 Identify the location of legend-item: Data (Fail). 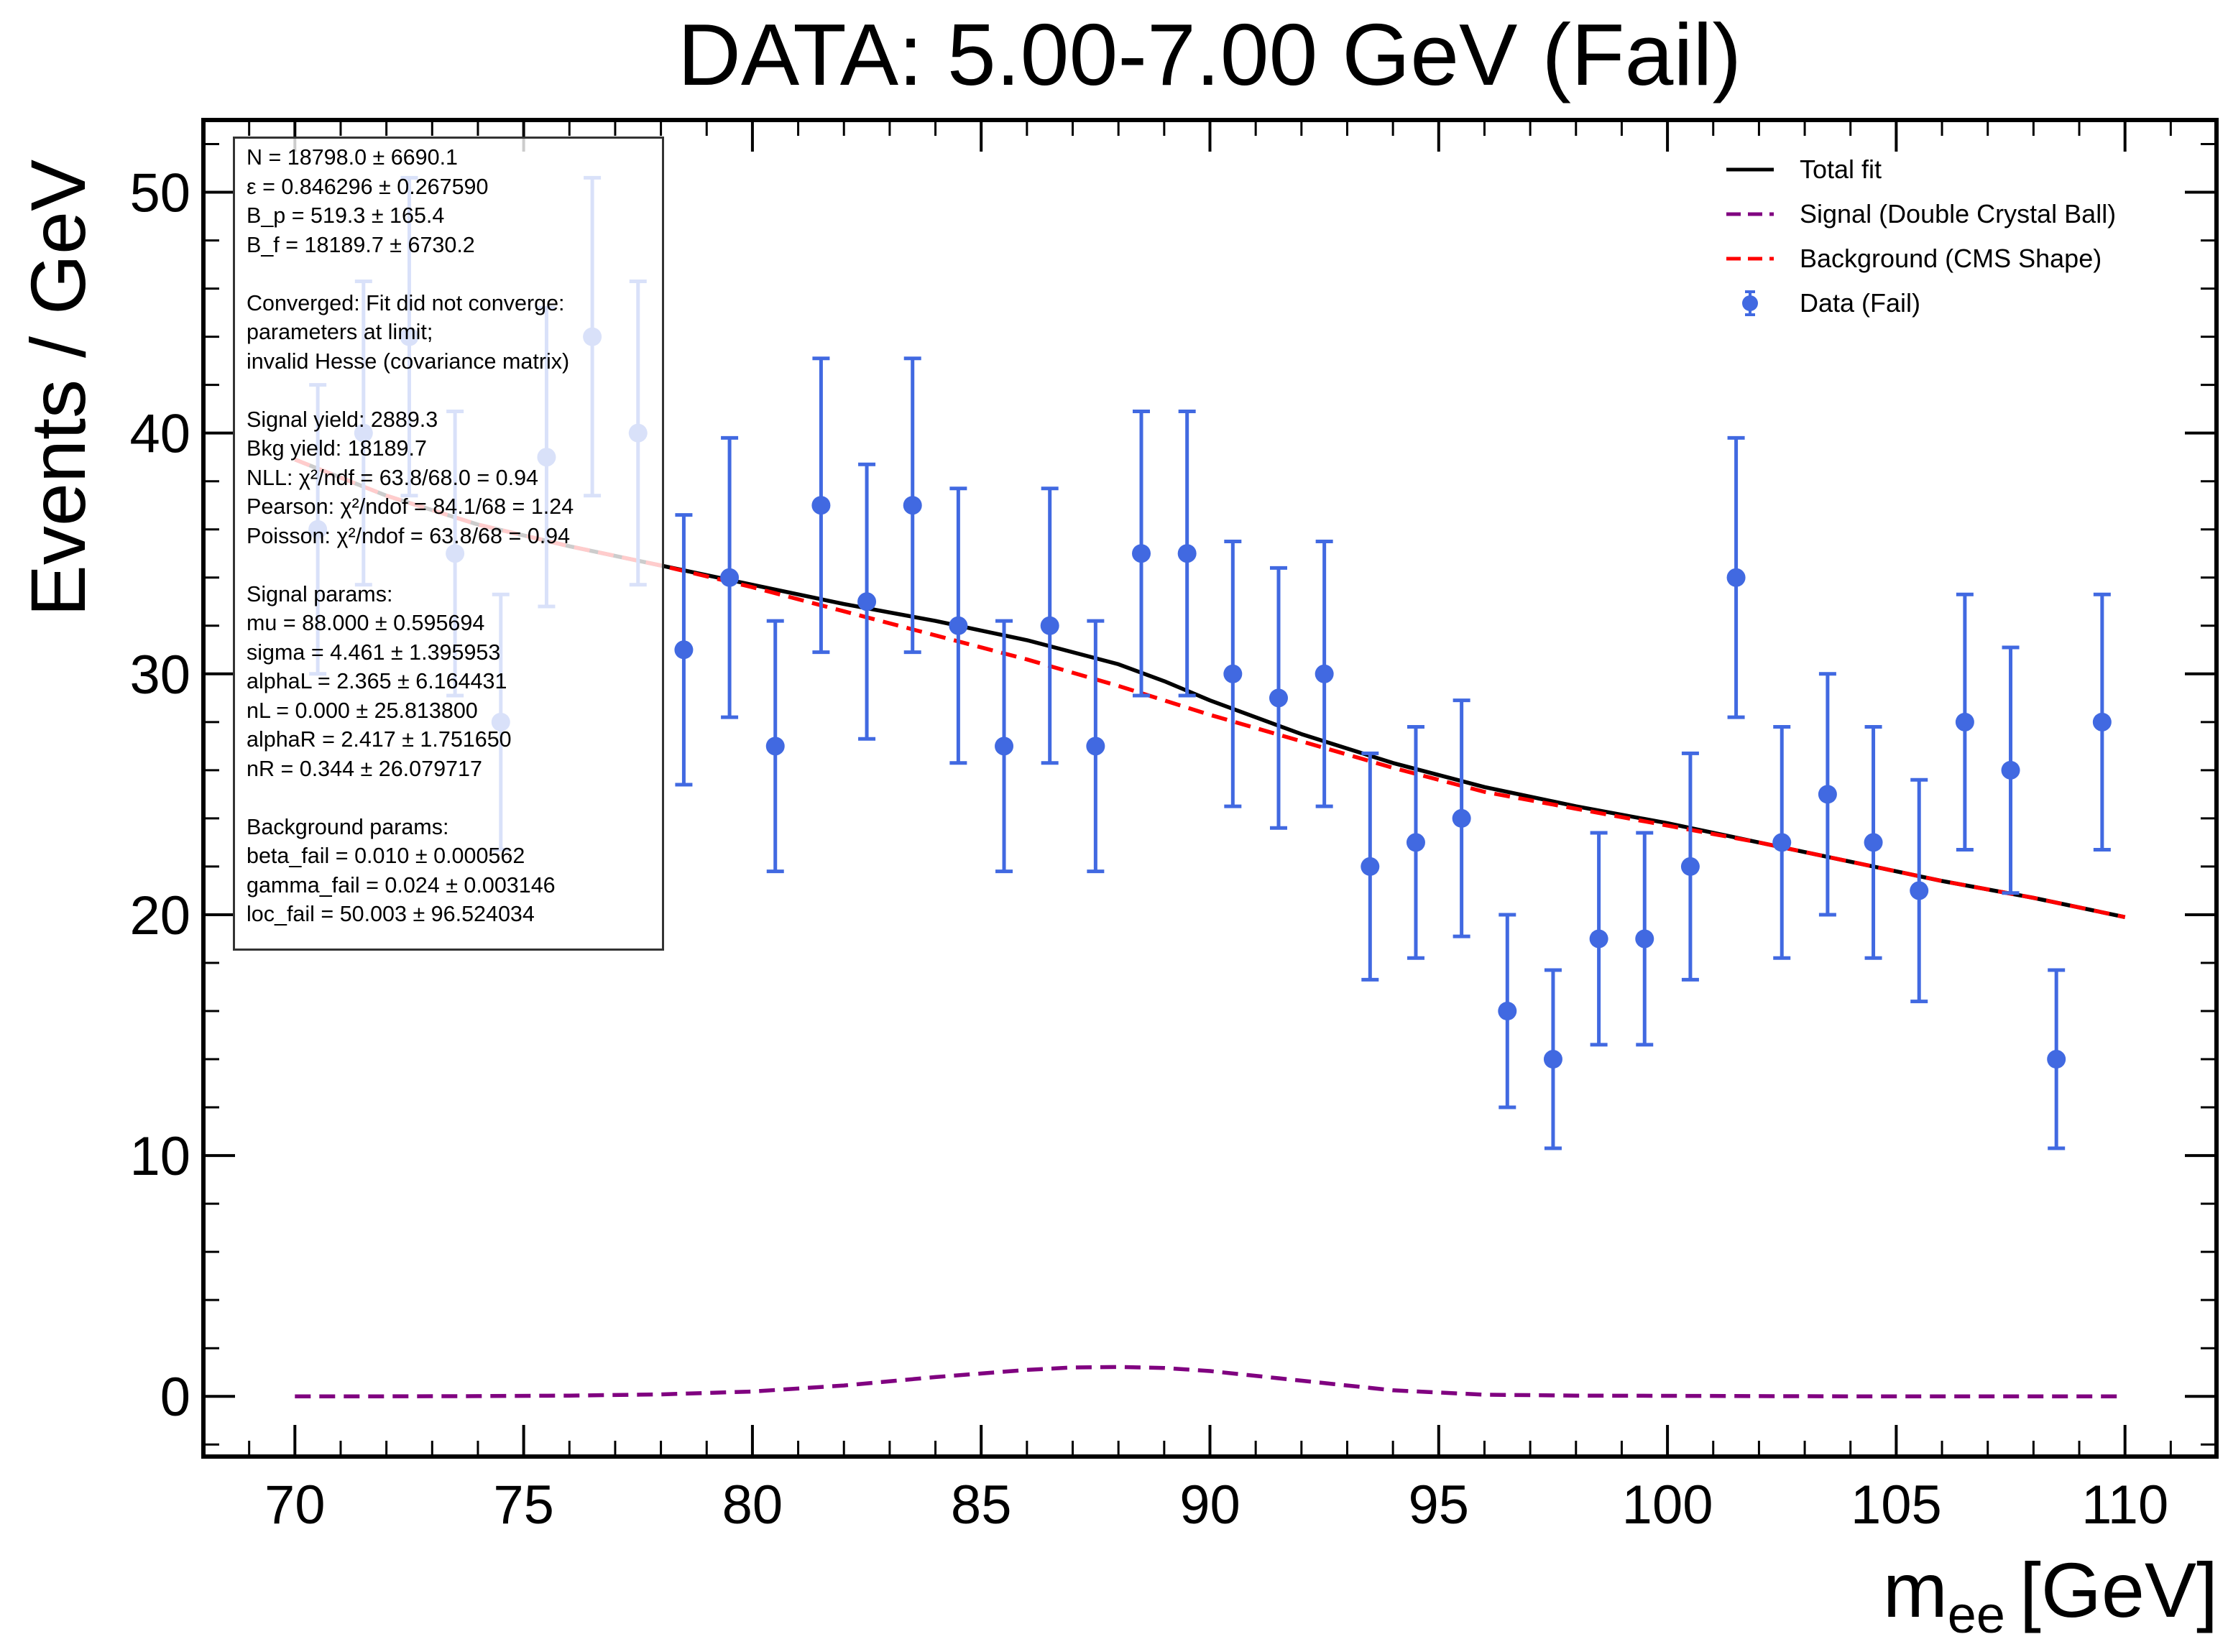
(1921, 303).